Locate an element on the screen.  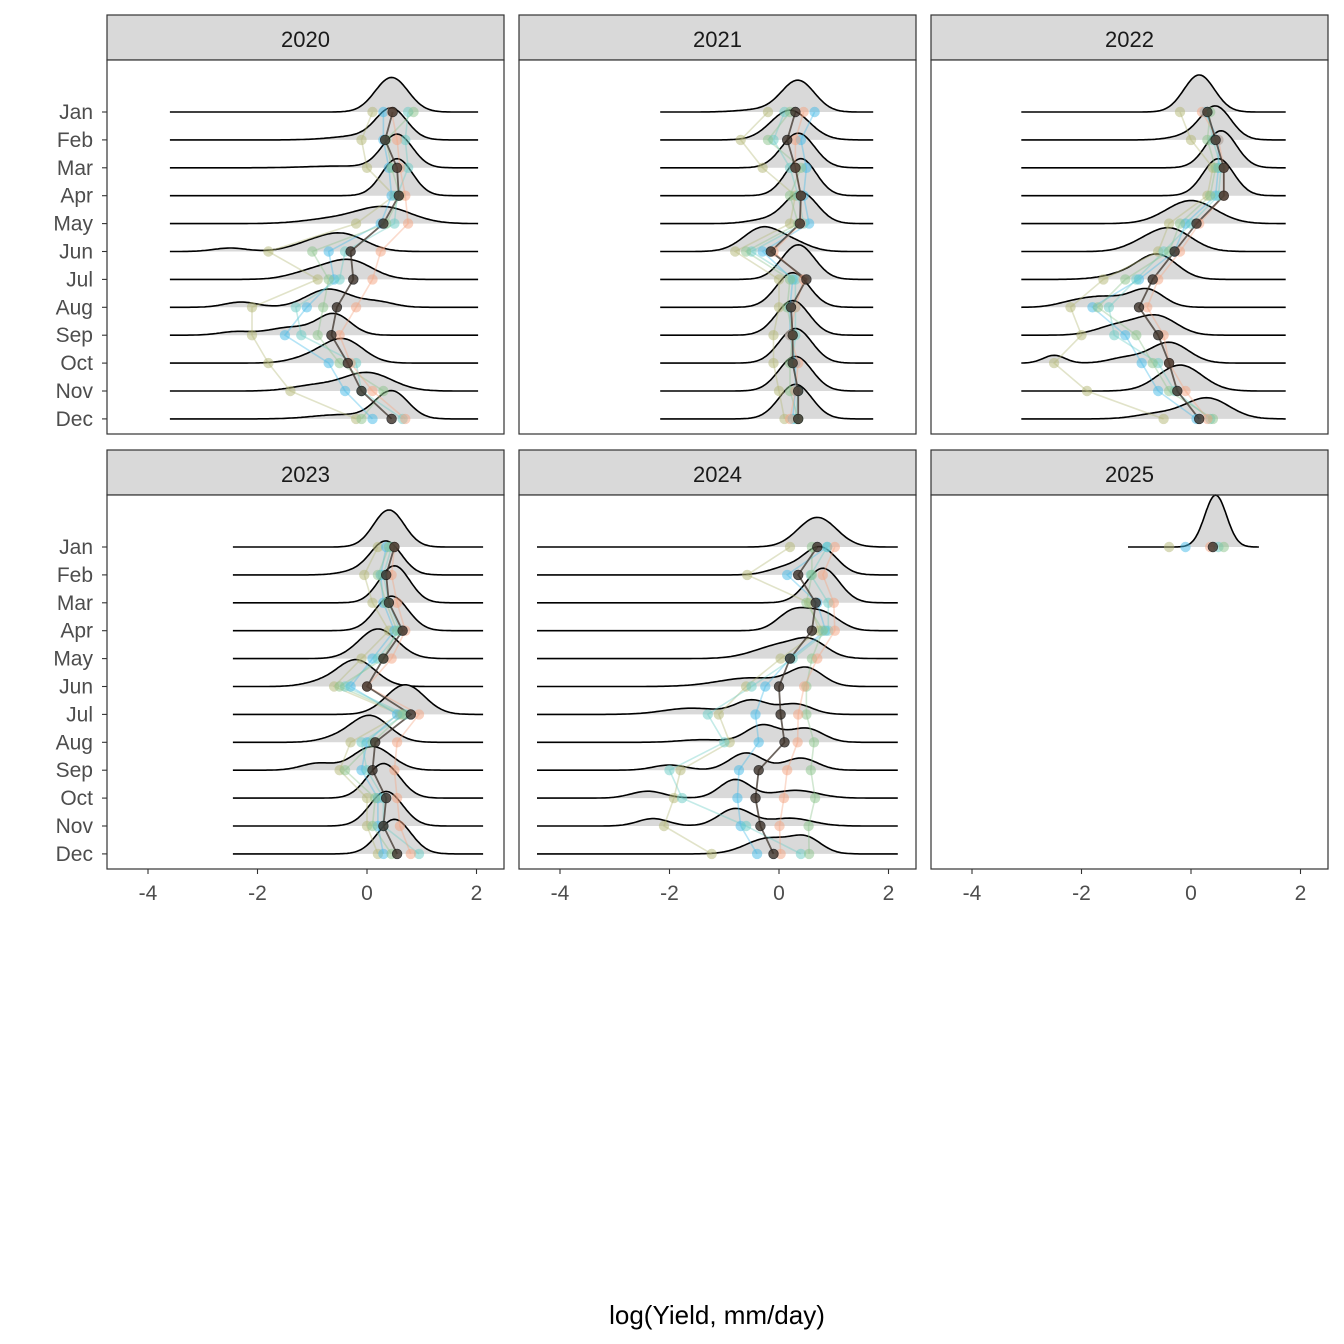
density-fill-Oct is located at coordinates (358, 781).